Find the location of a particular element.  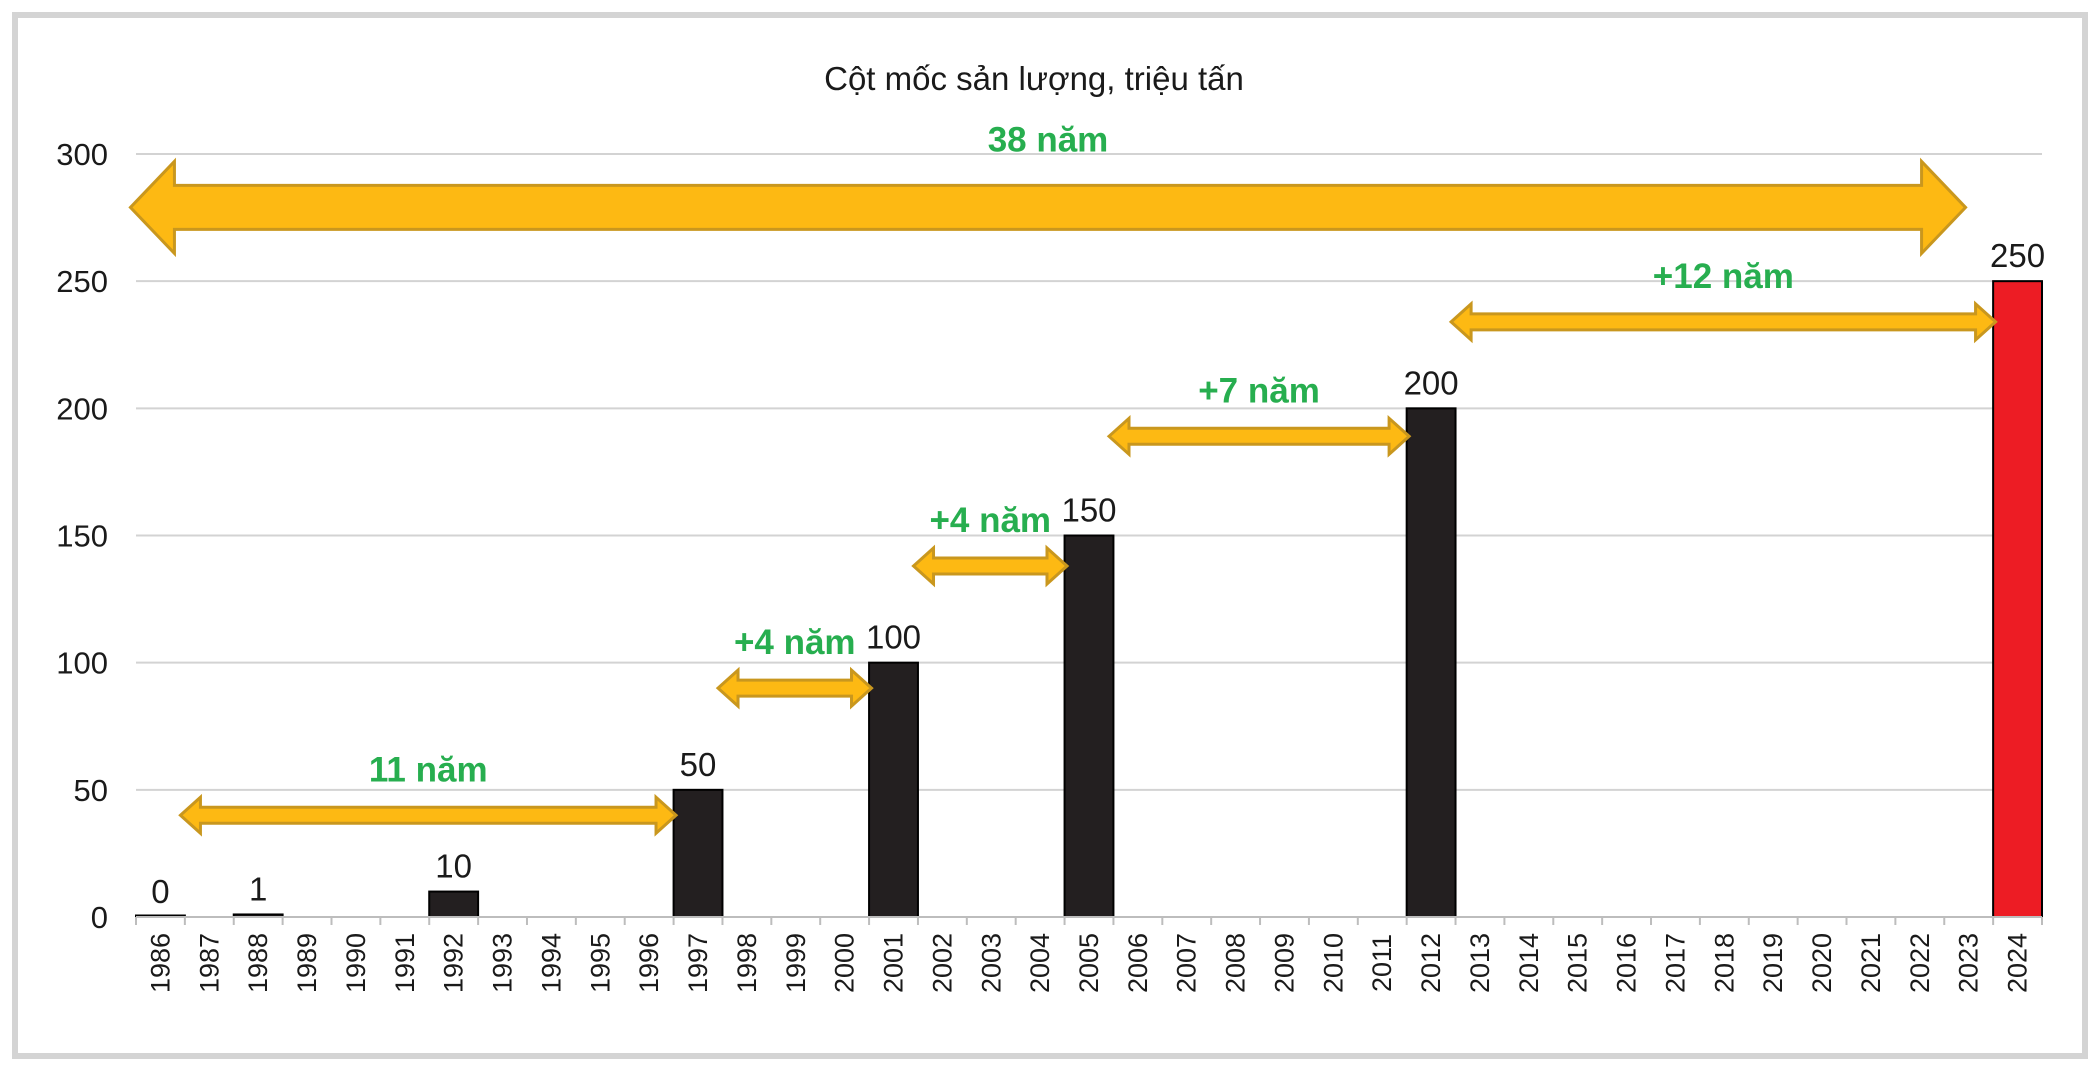

x-tick-label: 2007 is located at coordinates (1187, 963).